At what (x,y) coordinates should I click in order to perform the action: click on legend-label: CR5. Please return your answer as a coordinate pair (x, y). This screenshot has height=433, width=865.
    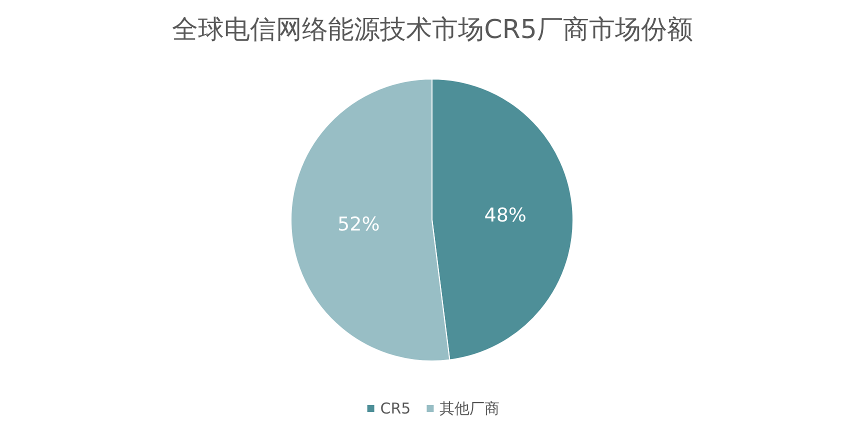
    Looking at the image, I should click on (395, 409).